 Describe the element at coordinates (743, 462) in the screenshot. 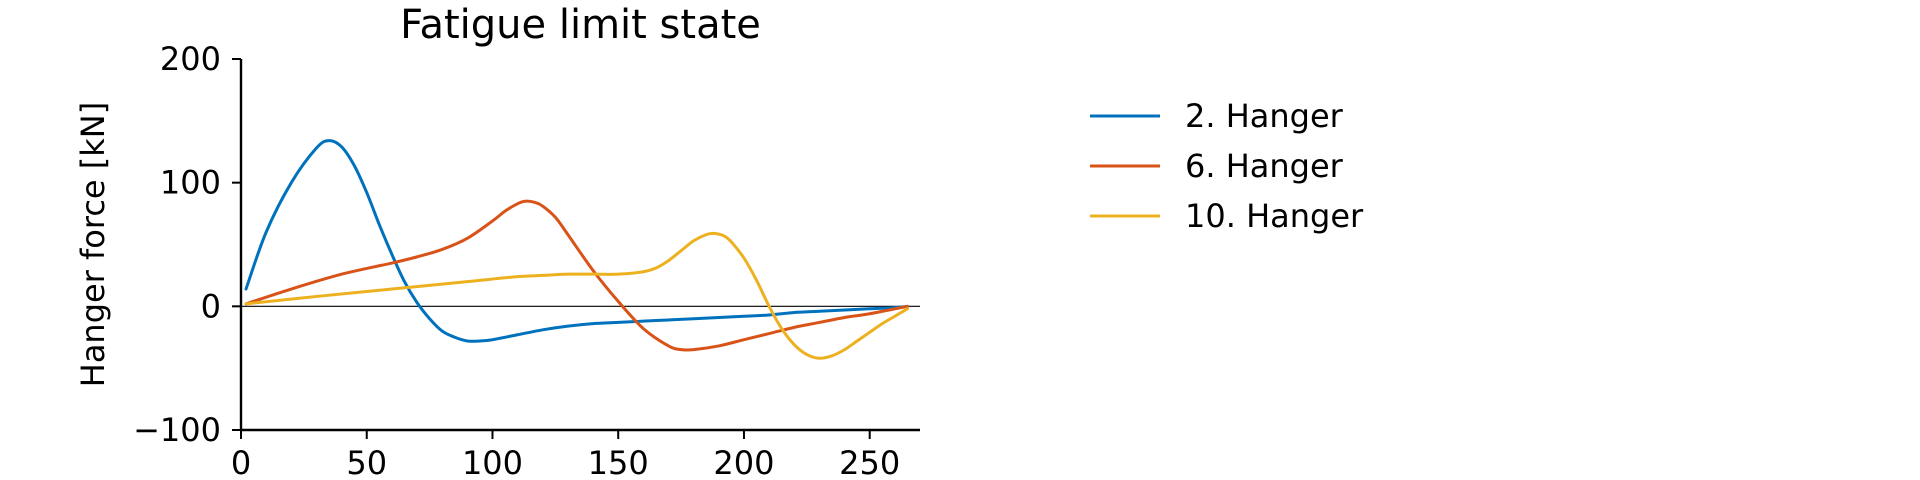

I see `x-tick-label: 200` at that location.